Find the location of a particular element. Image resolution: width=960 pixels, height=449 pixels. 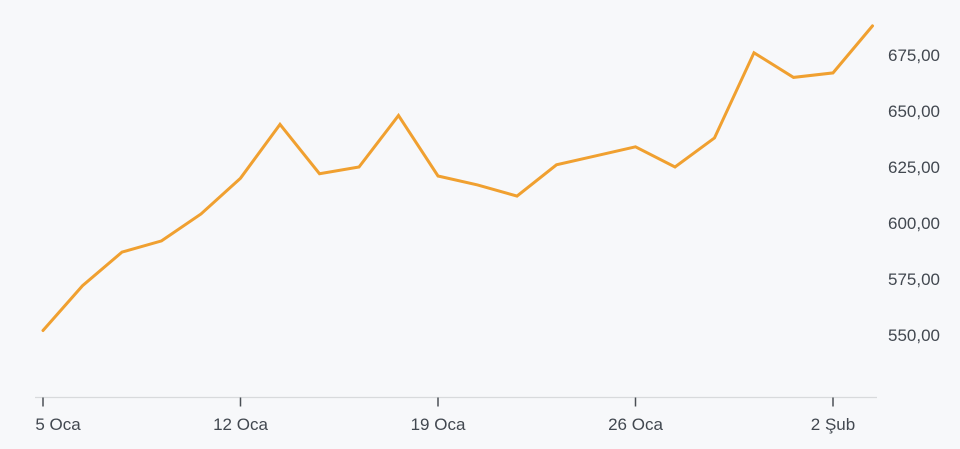

y-axis-label: 575,00 is located at coordinates (914, 279).